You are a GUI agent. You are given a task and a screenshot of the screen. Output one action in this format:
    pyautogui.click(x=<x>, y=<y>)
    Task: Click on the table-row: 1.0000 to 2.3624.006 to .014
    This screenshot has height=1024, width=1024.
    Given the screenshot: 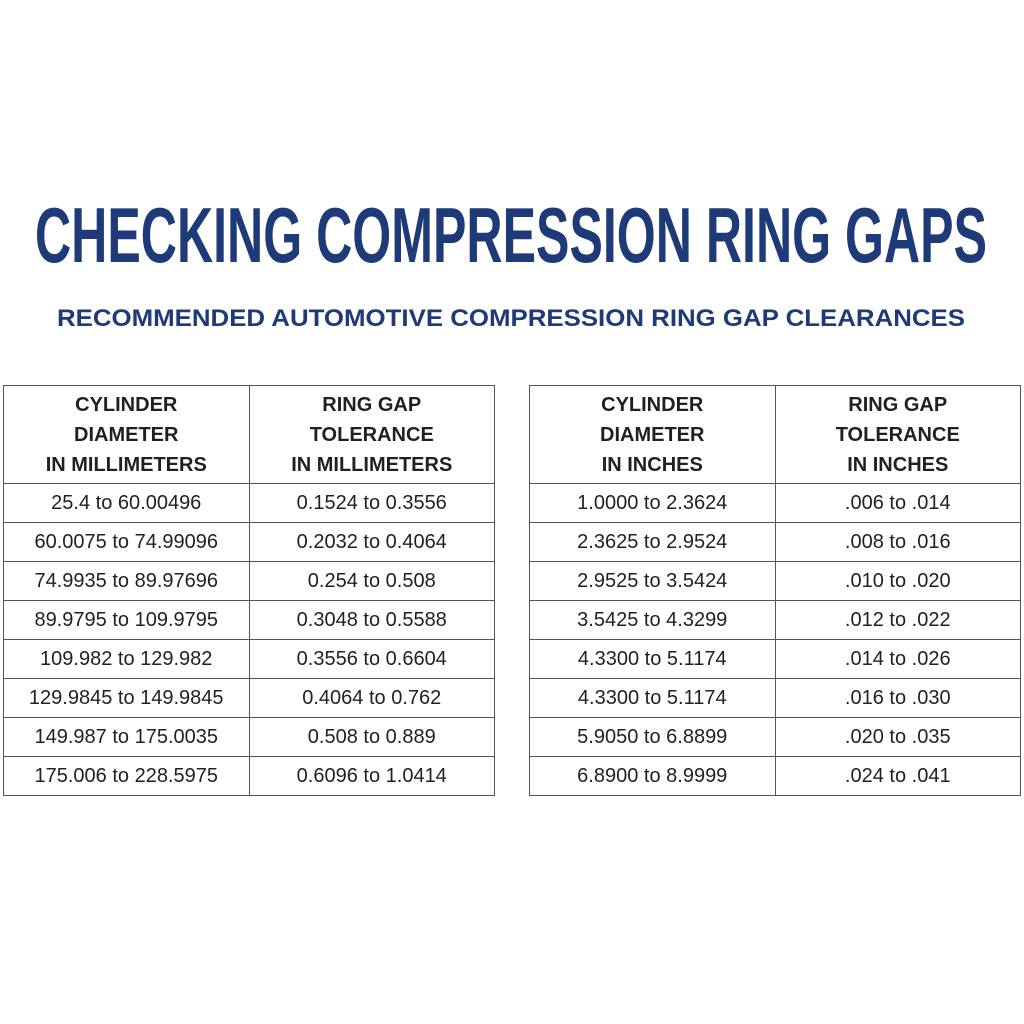 What is the action you would take?
    pyautogui.click(x=775, y=503)
    